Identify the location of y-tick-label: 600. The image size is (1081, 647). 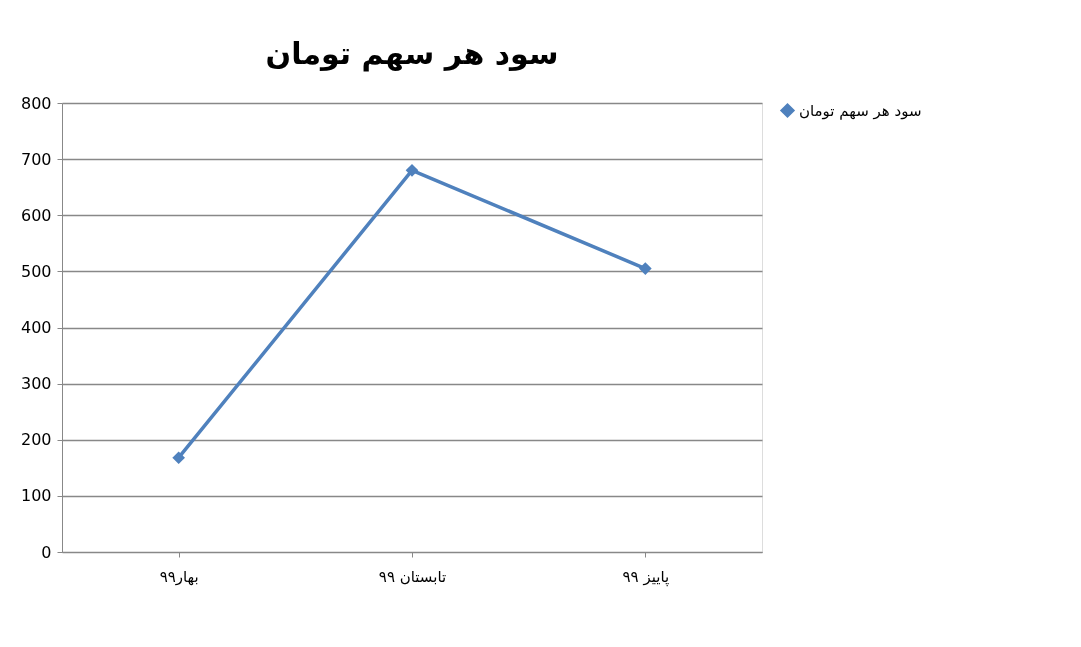
(36, 215).